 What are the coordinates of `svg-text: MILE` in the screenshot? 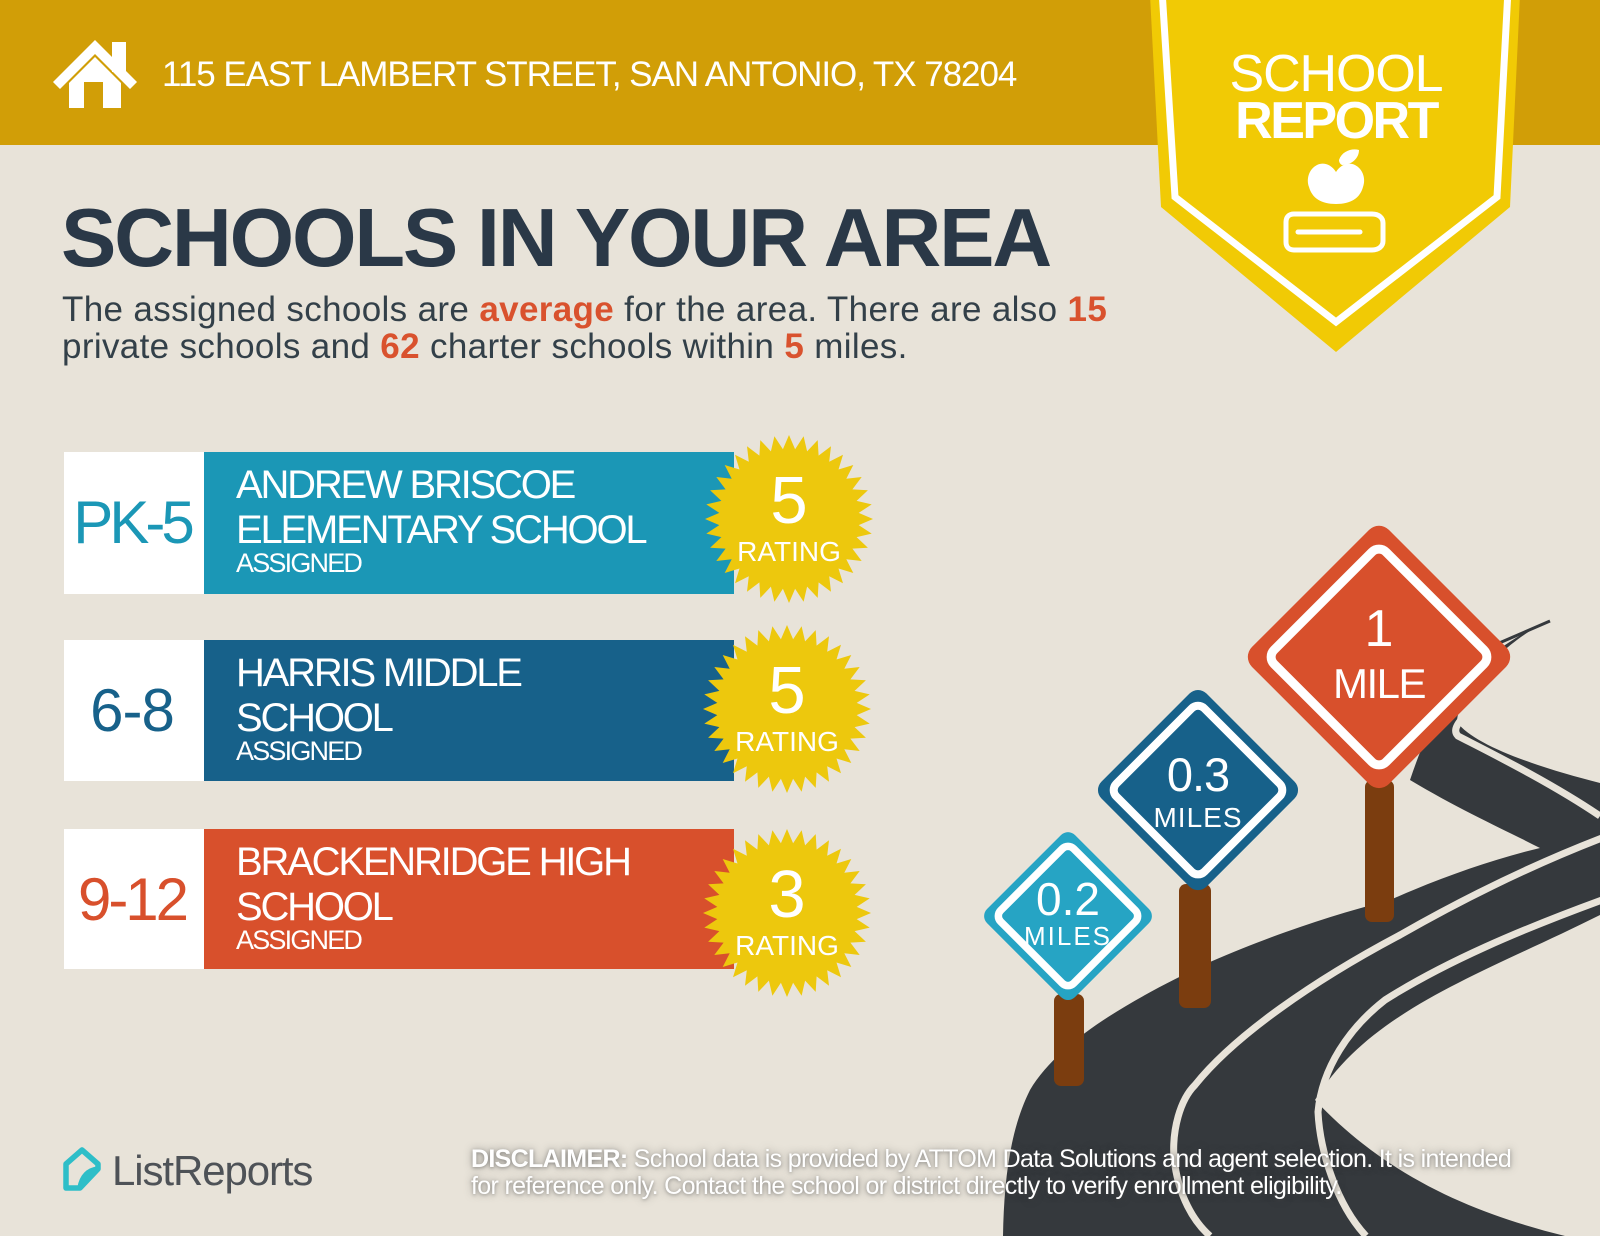 It's located at (1379, 683).